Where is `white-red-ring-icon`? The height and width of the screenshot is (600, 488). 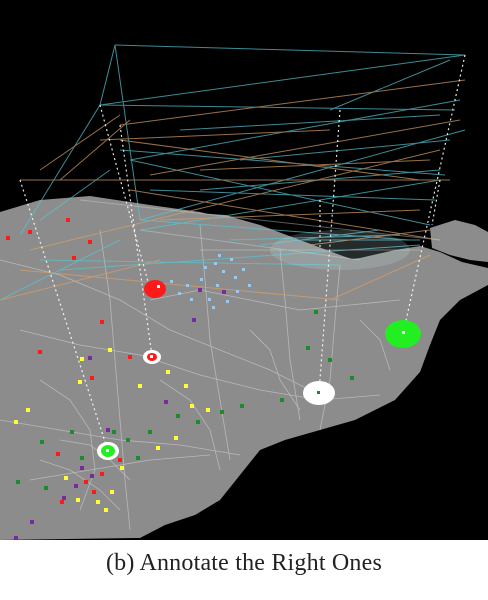
white-red-ring-icon is located at coordinates (152, 357).